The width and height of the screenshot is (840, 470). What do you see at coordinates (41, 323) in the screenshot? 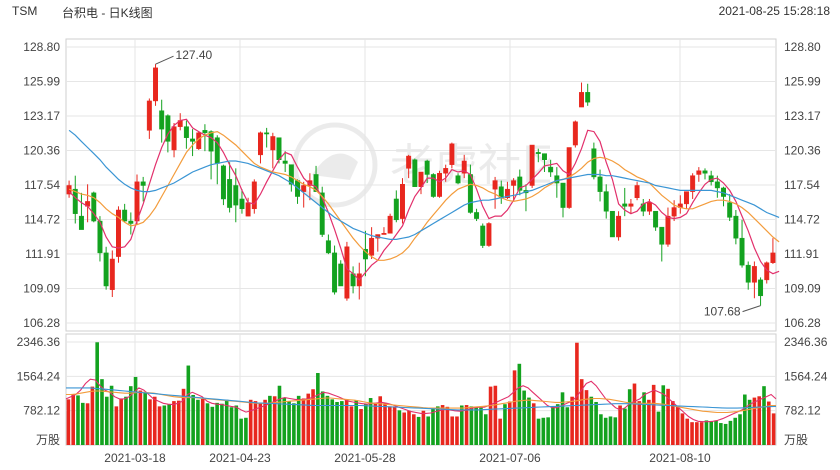
I see `price-tick-left: 106.28` at bounding box center [41, 323].